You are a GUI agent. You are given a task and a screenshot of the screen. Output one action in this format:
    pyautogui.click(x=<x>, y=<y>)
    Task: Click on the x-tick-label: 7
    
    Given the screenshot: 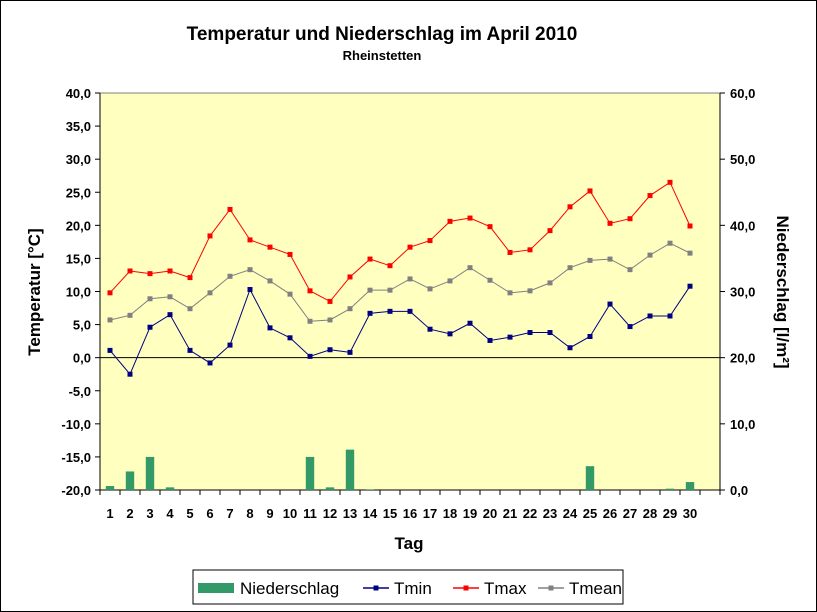 What is the action you would take?
    pyautogui.click(x=229, y=513)
    